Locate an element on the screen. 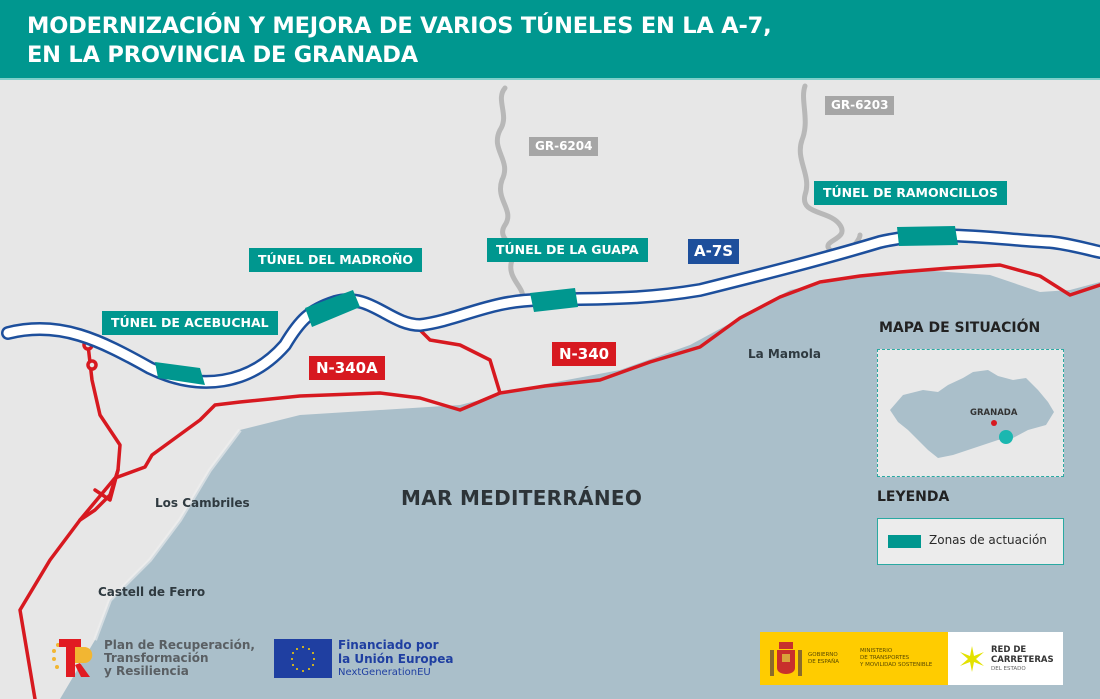 This screenshot has height=699, width=1100. label-tunnel-ramoncillos: TÚNEL DE RAMONCILLOS is located at coordinates (911, 193).